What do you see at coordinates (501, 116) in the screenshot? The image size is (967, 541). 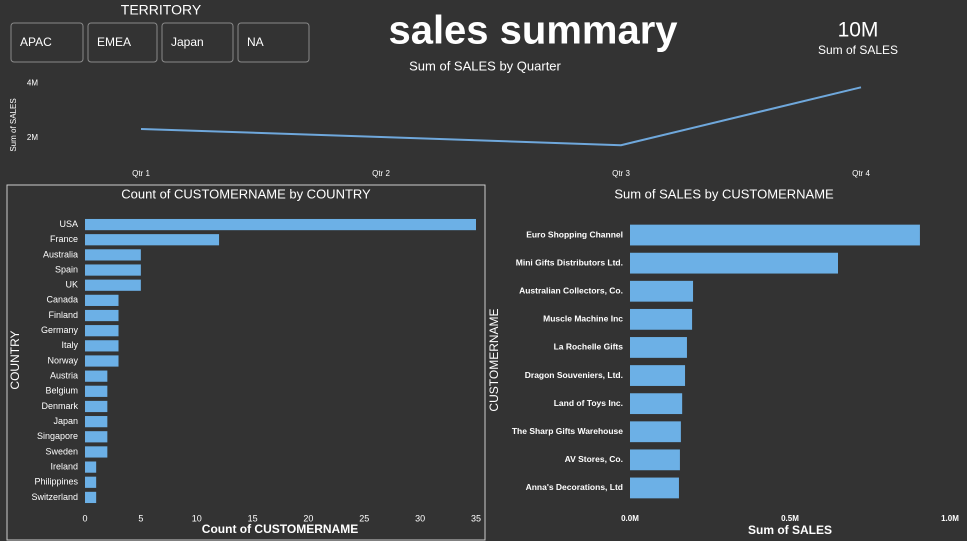 I see `line` at bounding box center [501, 116].